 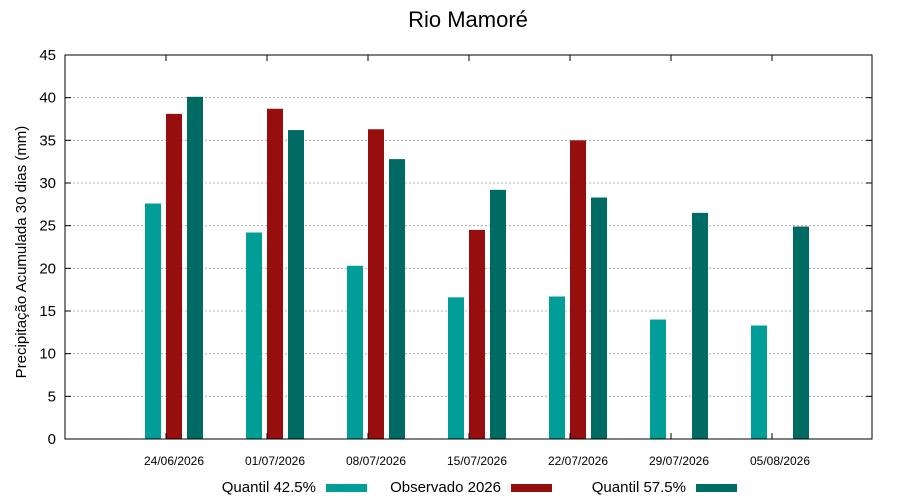 What do you see at coordinates (679, 461) in the screenshot?
I see `x-tick-label: 29/07/2026` at bounding box center [679, 461].